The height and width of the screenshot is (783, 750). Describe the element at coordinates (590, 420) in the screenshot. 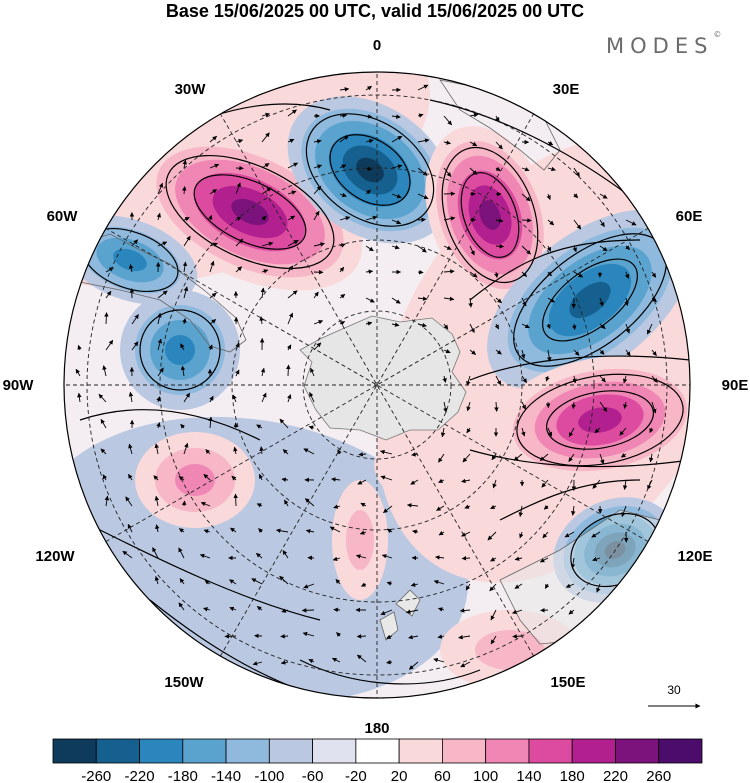

I see `pink-anomaly-90e` at that location.